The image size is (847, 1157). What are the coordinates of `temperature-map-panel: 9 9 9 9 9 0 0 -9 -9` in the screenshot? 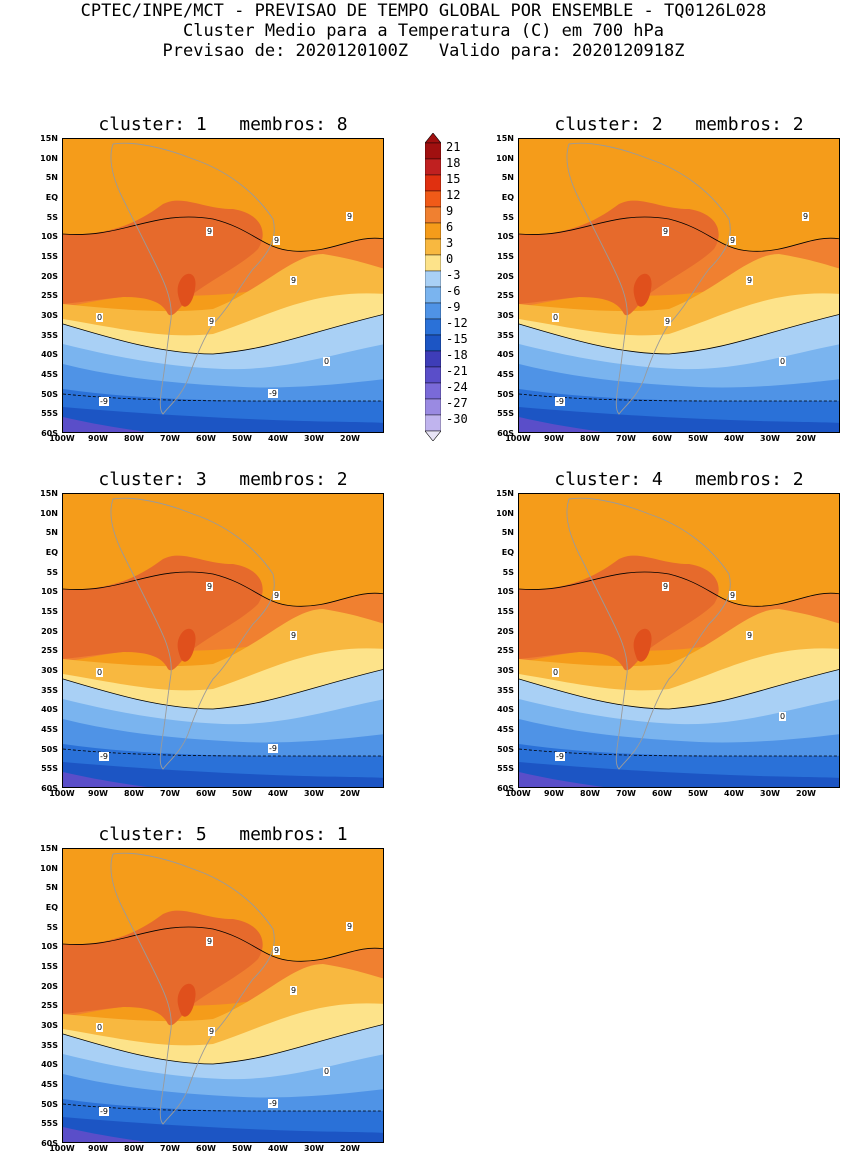 It's located at (223, 995).